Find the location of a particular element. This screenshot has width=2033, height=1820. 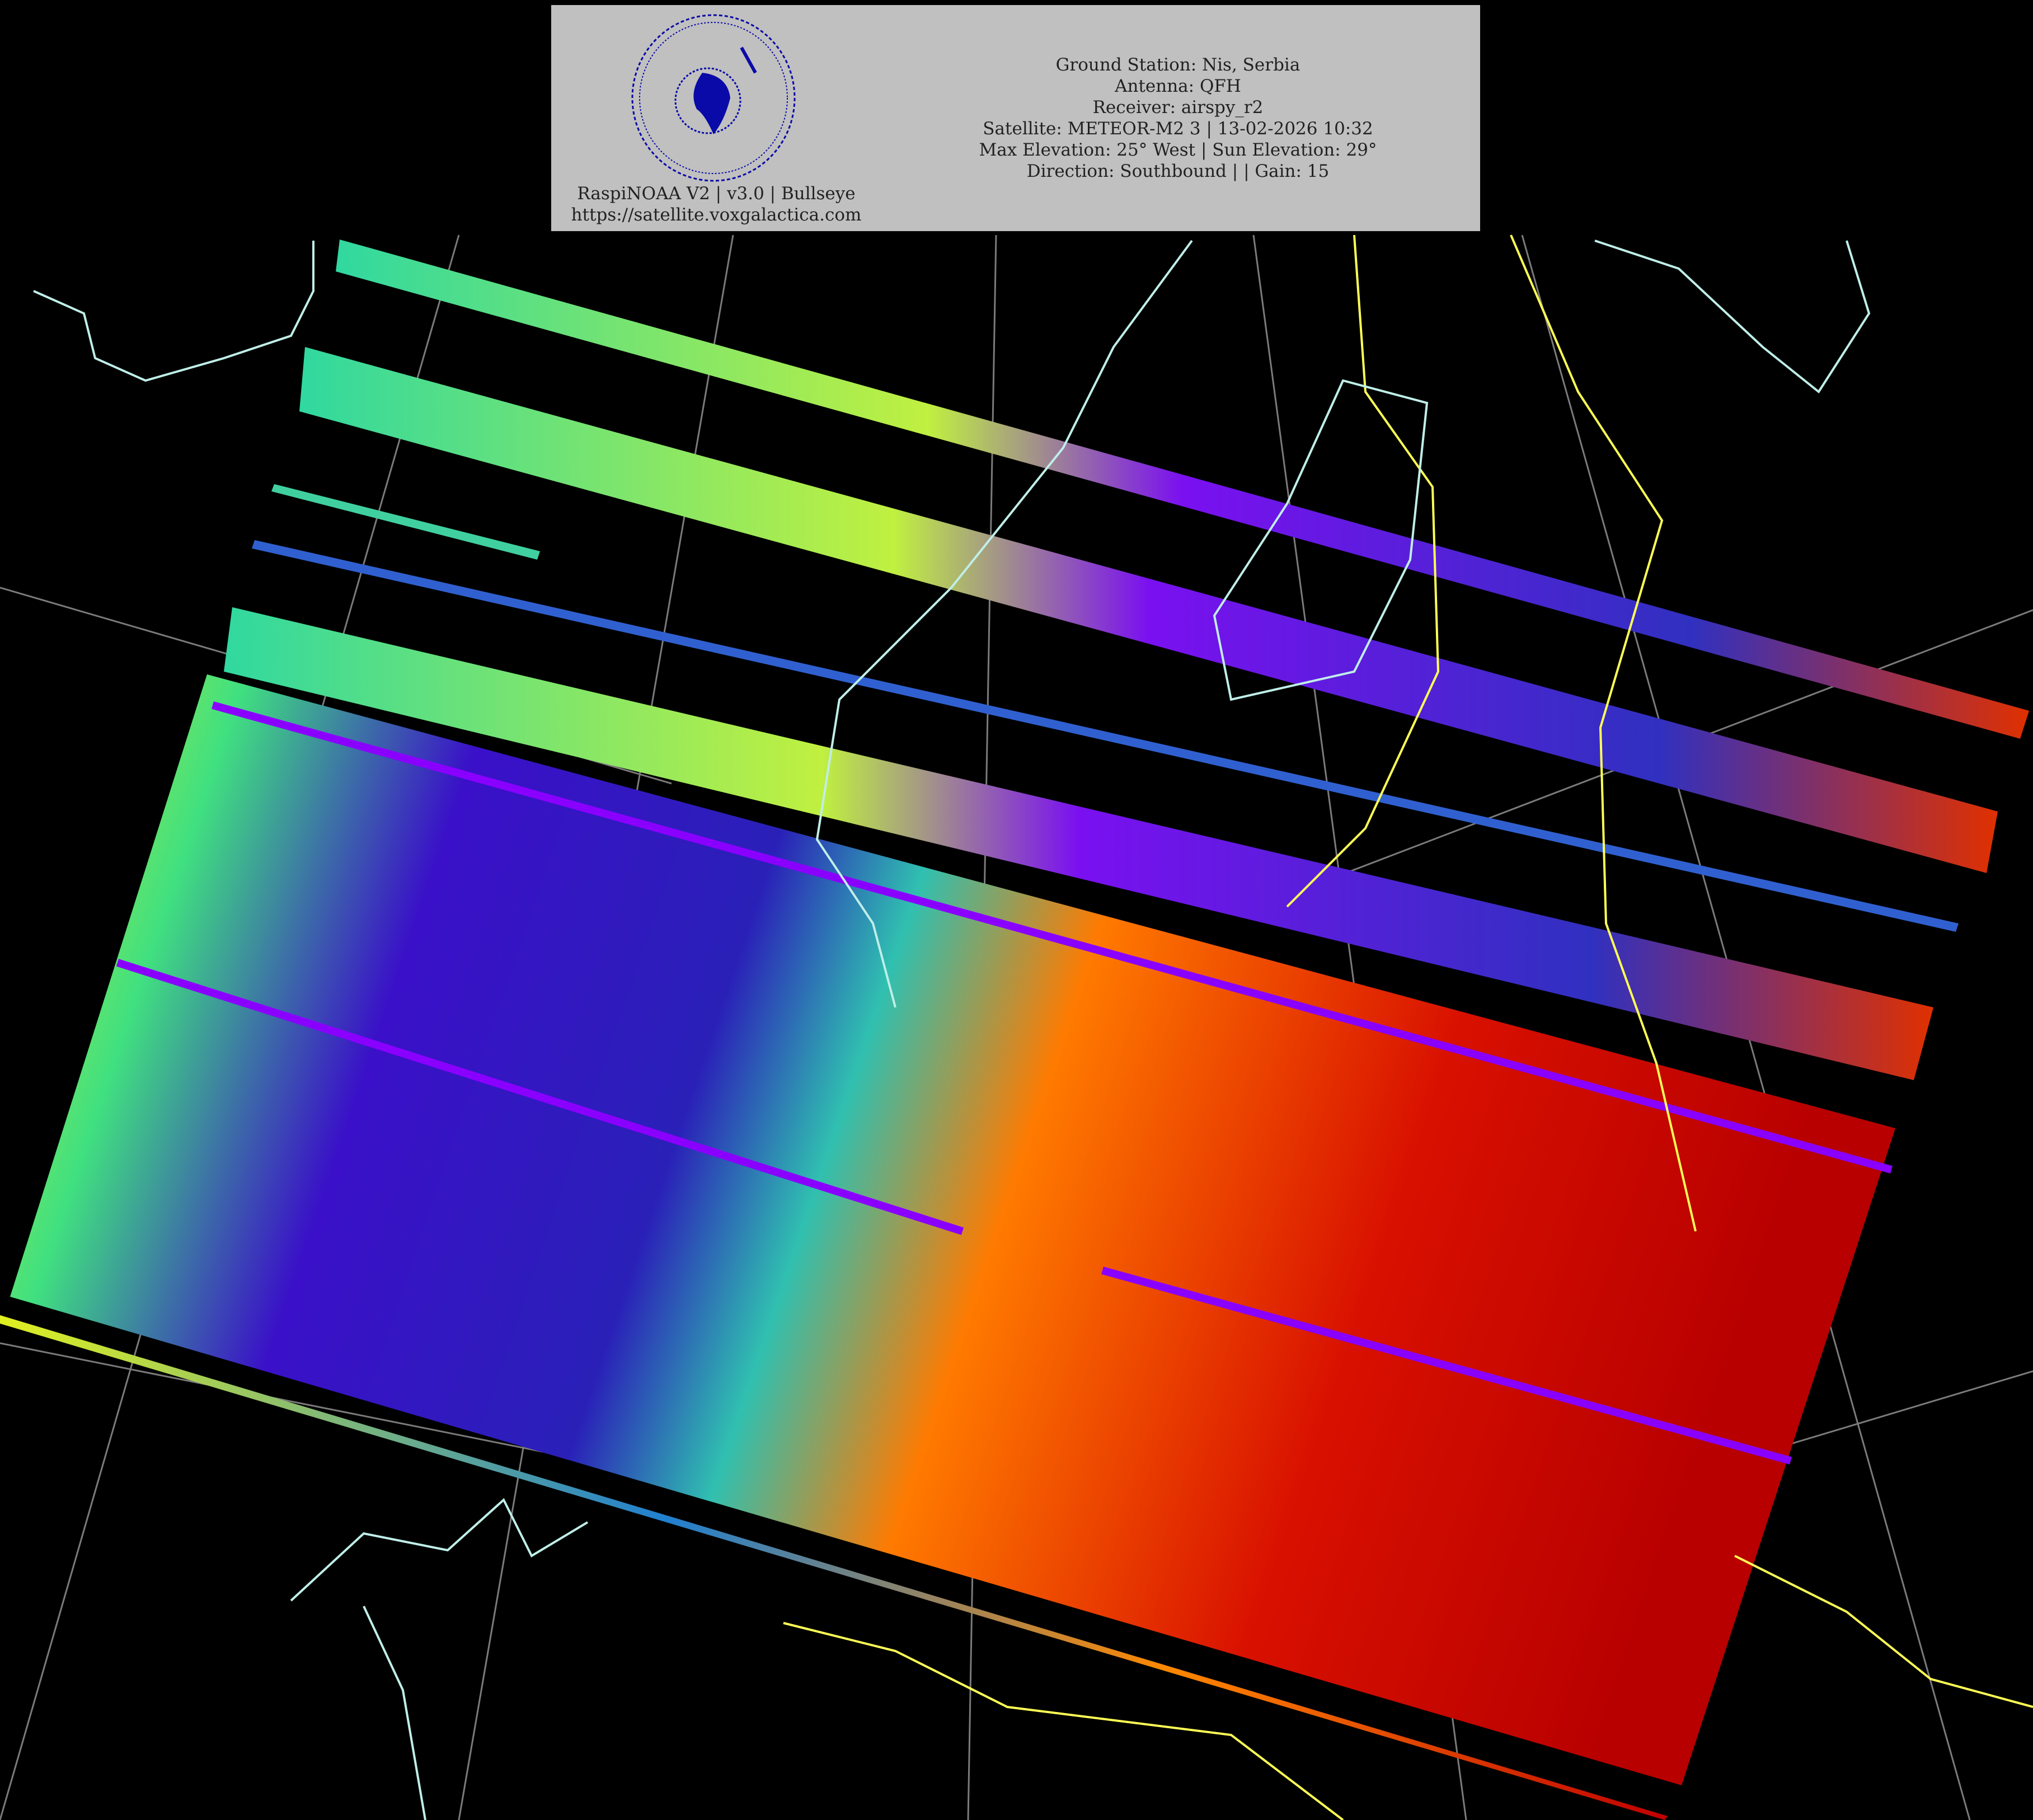

globe-icon is located at coordinates (707, 100).